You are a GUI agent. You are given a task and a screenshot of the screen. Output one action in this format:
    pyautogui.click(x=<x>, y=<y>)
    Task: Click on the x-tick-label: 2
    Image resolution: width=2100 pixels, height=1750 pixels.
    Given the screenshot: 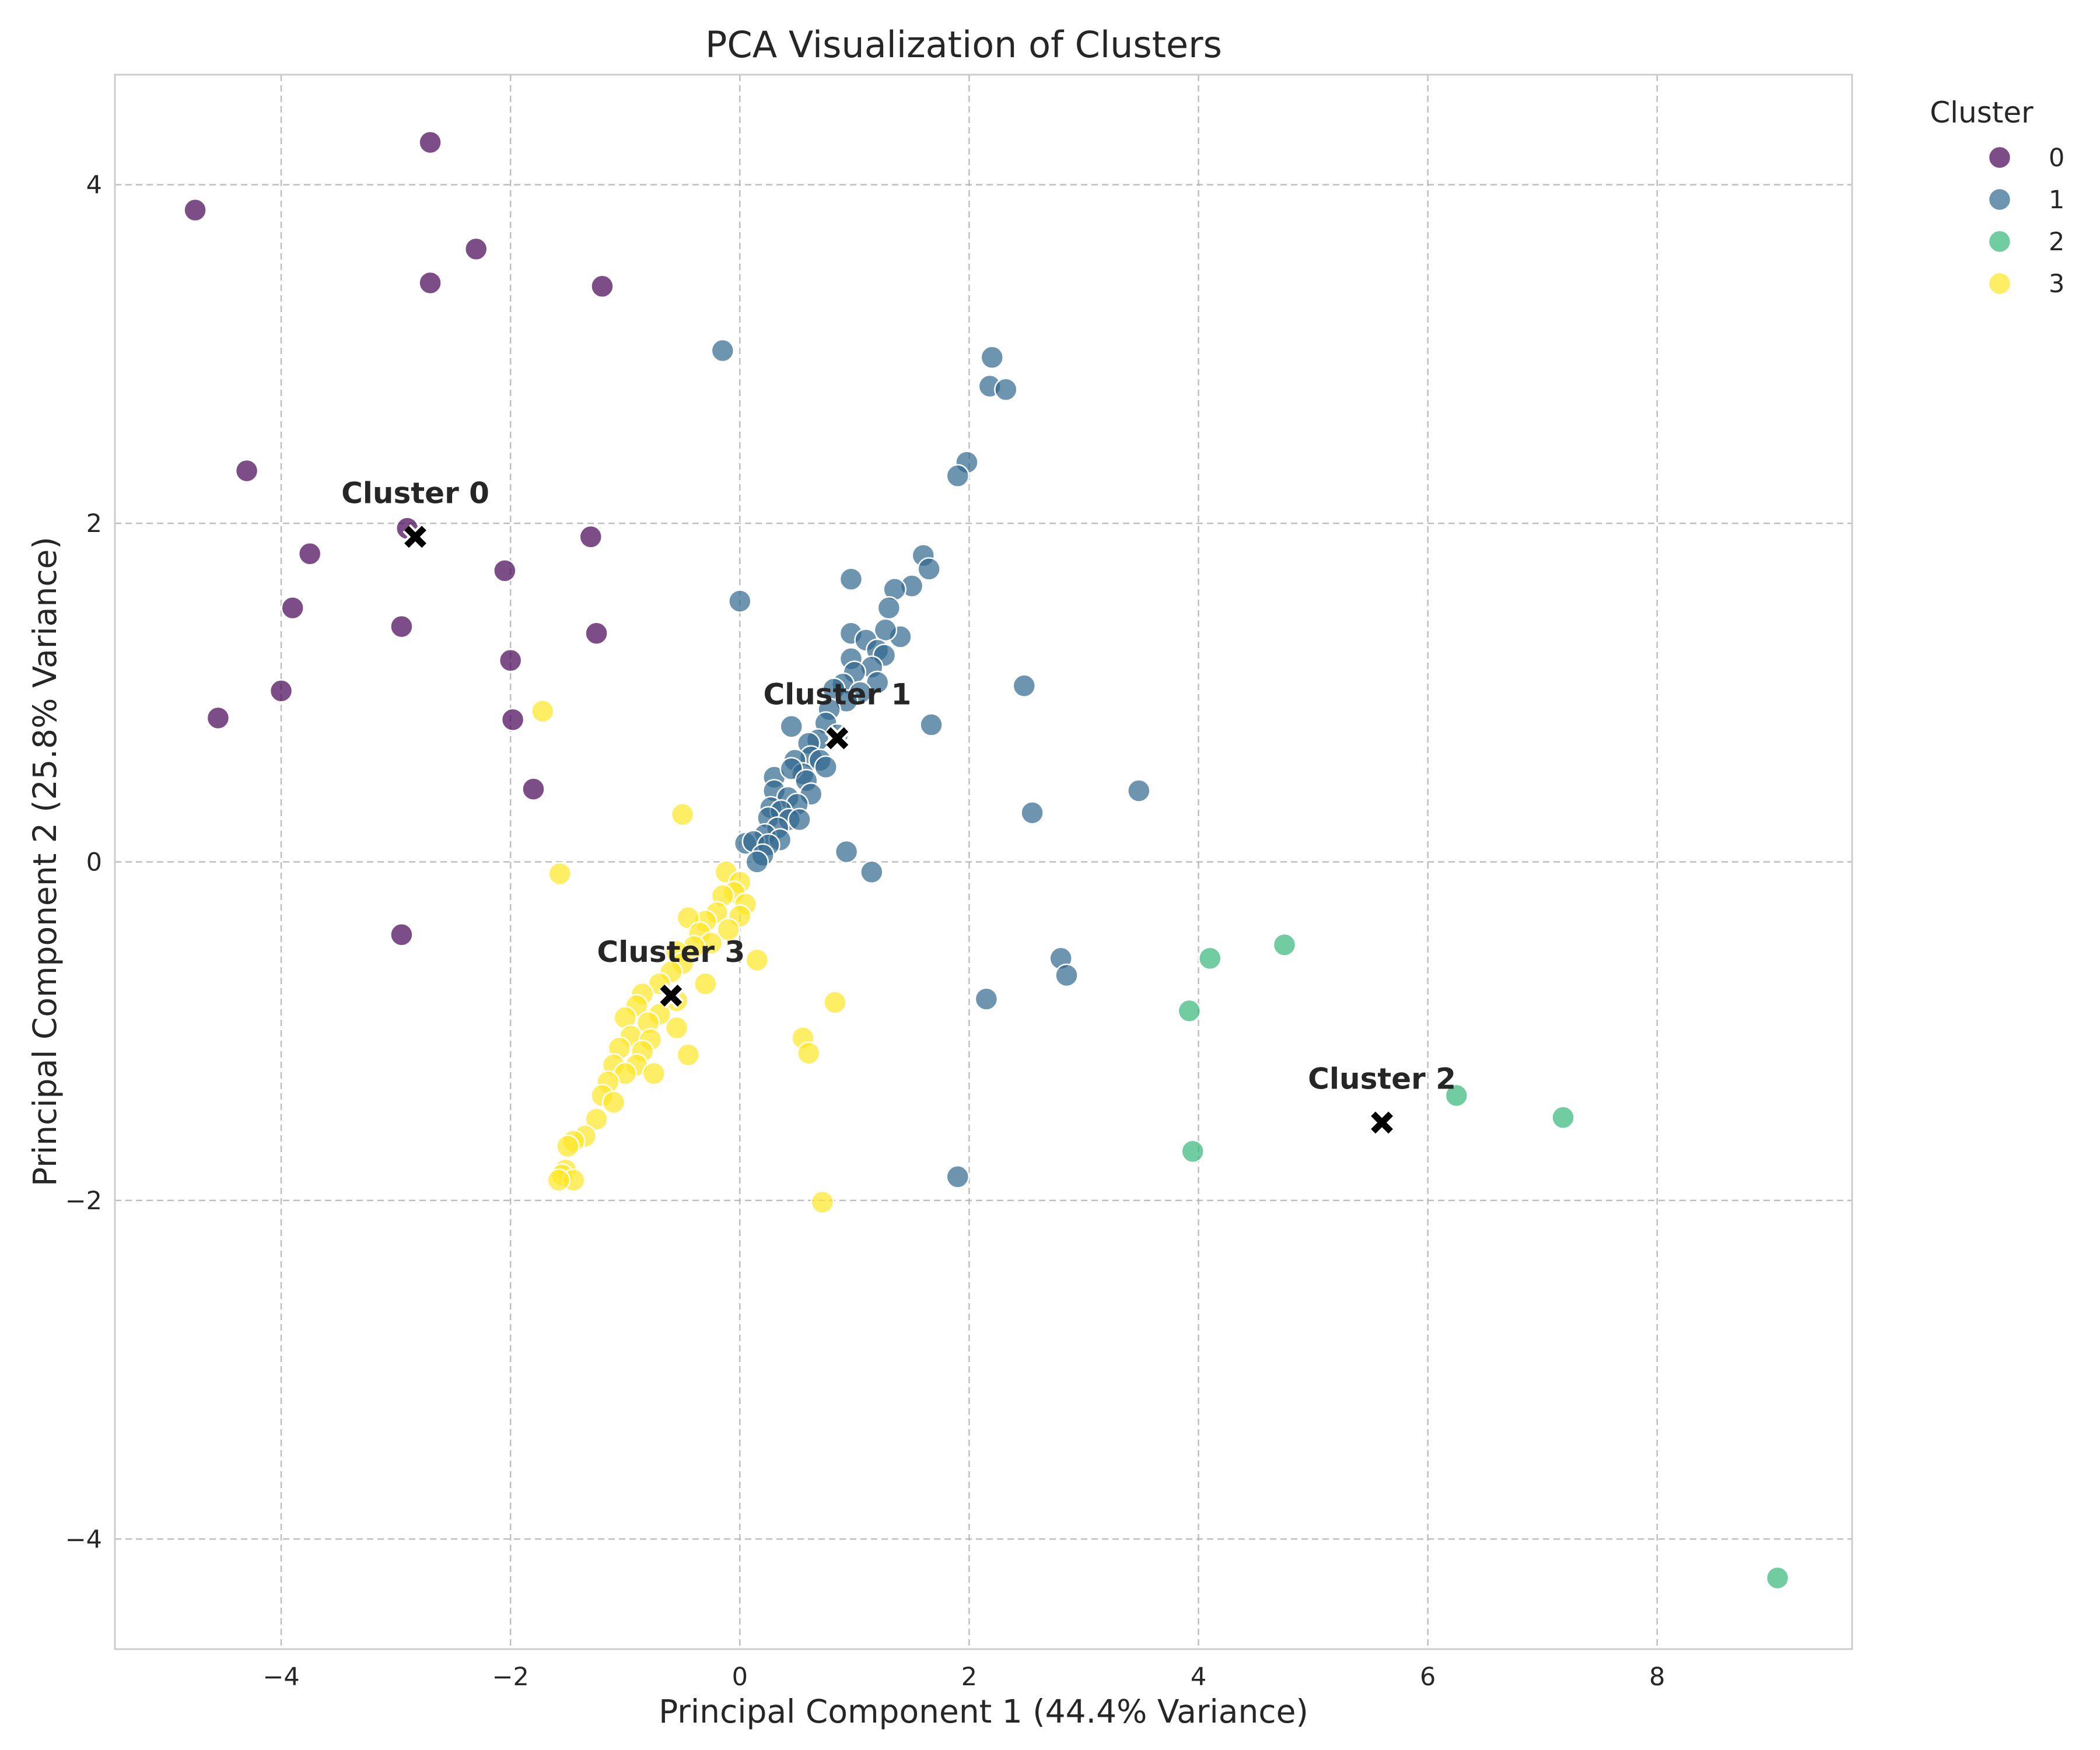 What is the action you would take?
    pyautogui.click(x=969, y=1677)
    